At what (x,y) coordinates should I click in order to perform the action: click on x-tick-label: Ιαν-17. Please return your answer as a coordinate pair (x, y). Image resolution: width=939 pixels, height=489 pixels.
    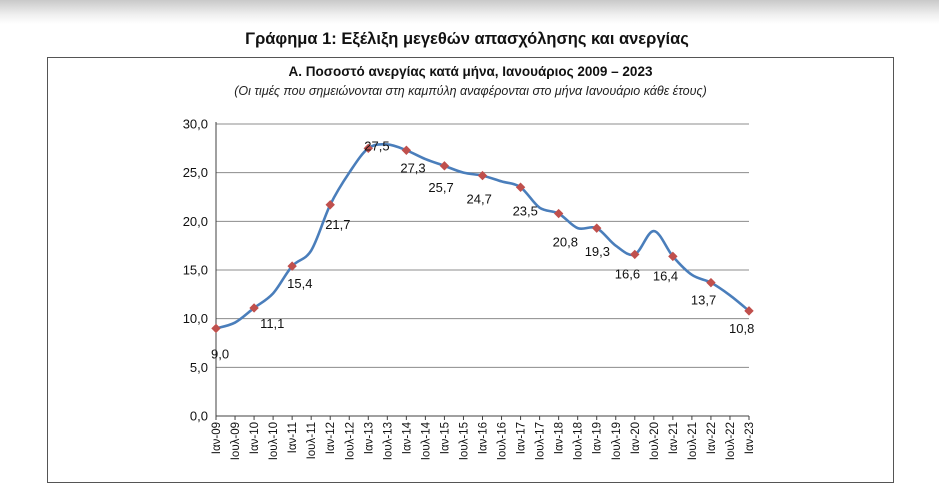
    Looking at the image, I should click on (522, 438).